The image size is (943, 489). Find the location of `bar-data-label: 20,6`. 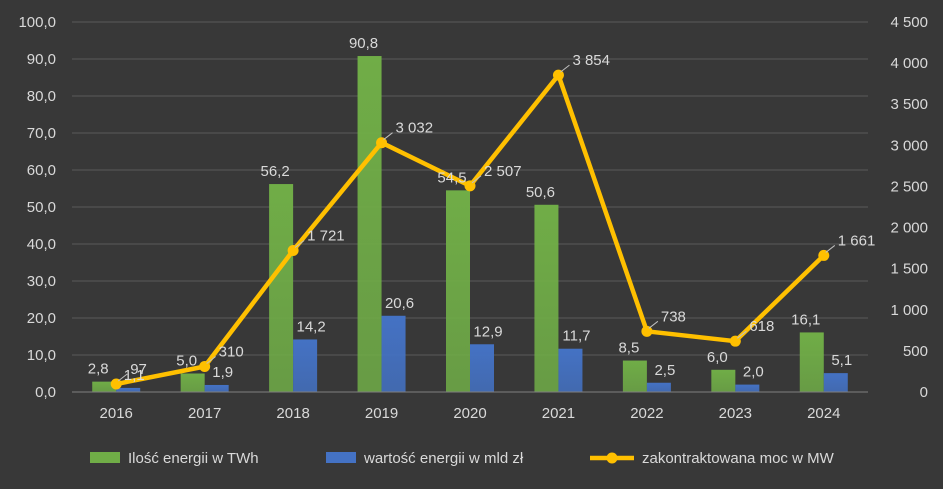

bar-data-label: 20,6 is located at coordinates (399, 303).